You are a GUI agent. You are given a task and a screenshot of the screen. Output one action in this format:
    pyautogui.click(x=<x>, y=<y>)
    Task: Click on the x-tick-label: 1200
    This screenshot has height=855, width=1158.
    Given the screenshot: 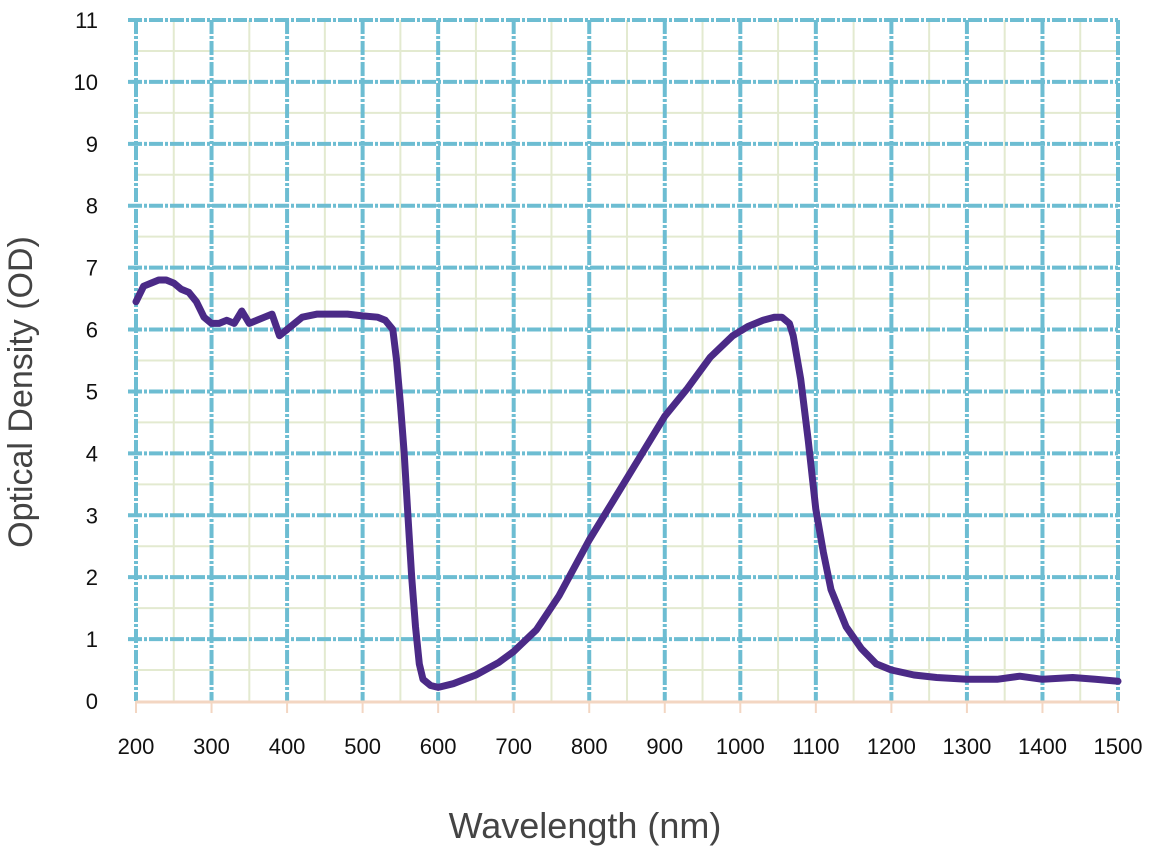 What is the action you would take?
    pyautogui.click(x=891, y=746)
    